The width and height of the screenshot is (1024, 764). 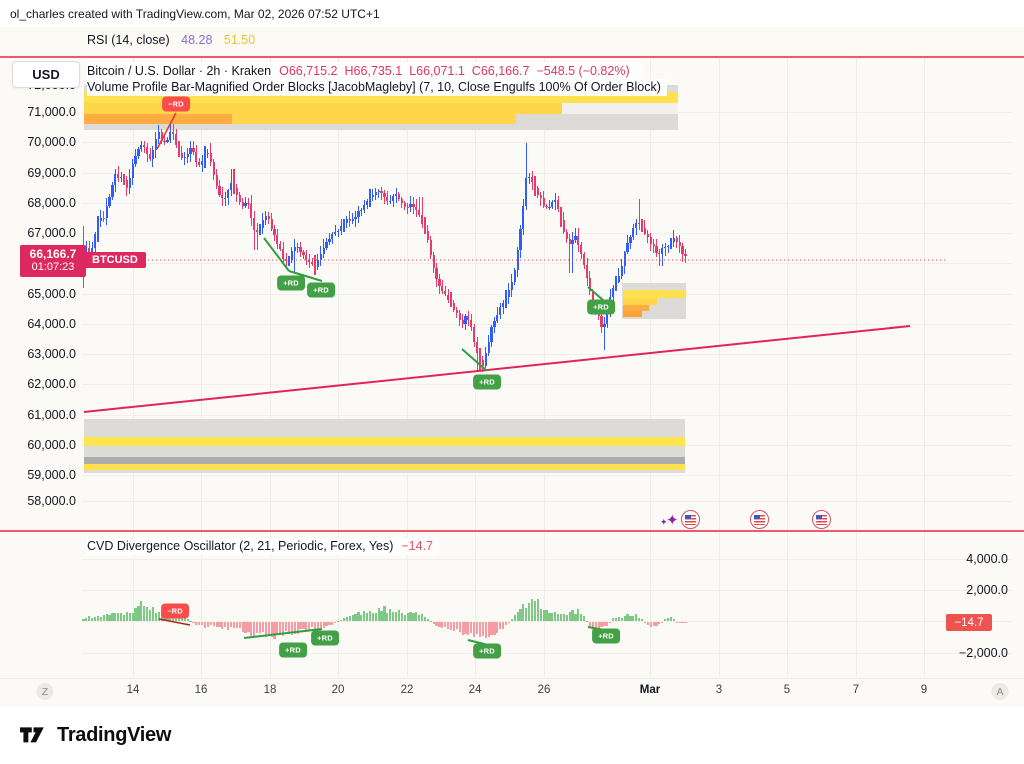 What do you see at coordinates (417, 546) in the screenshot?
I see `cvd-value: −14.7` at bounding box center [417, 546].